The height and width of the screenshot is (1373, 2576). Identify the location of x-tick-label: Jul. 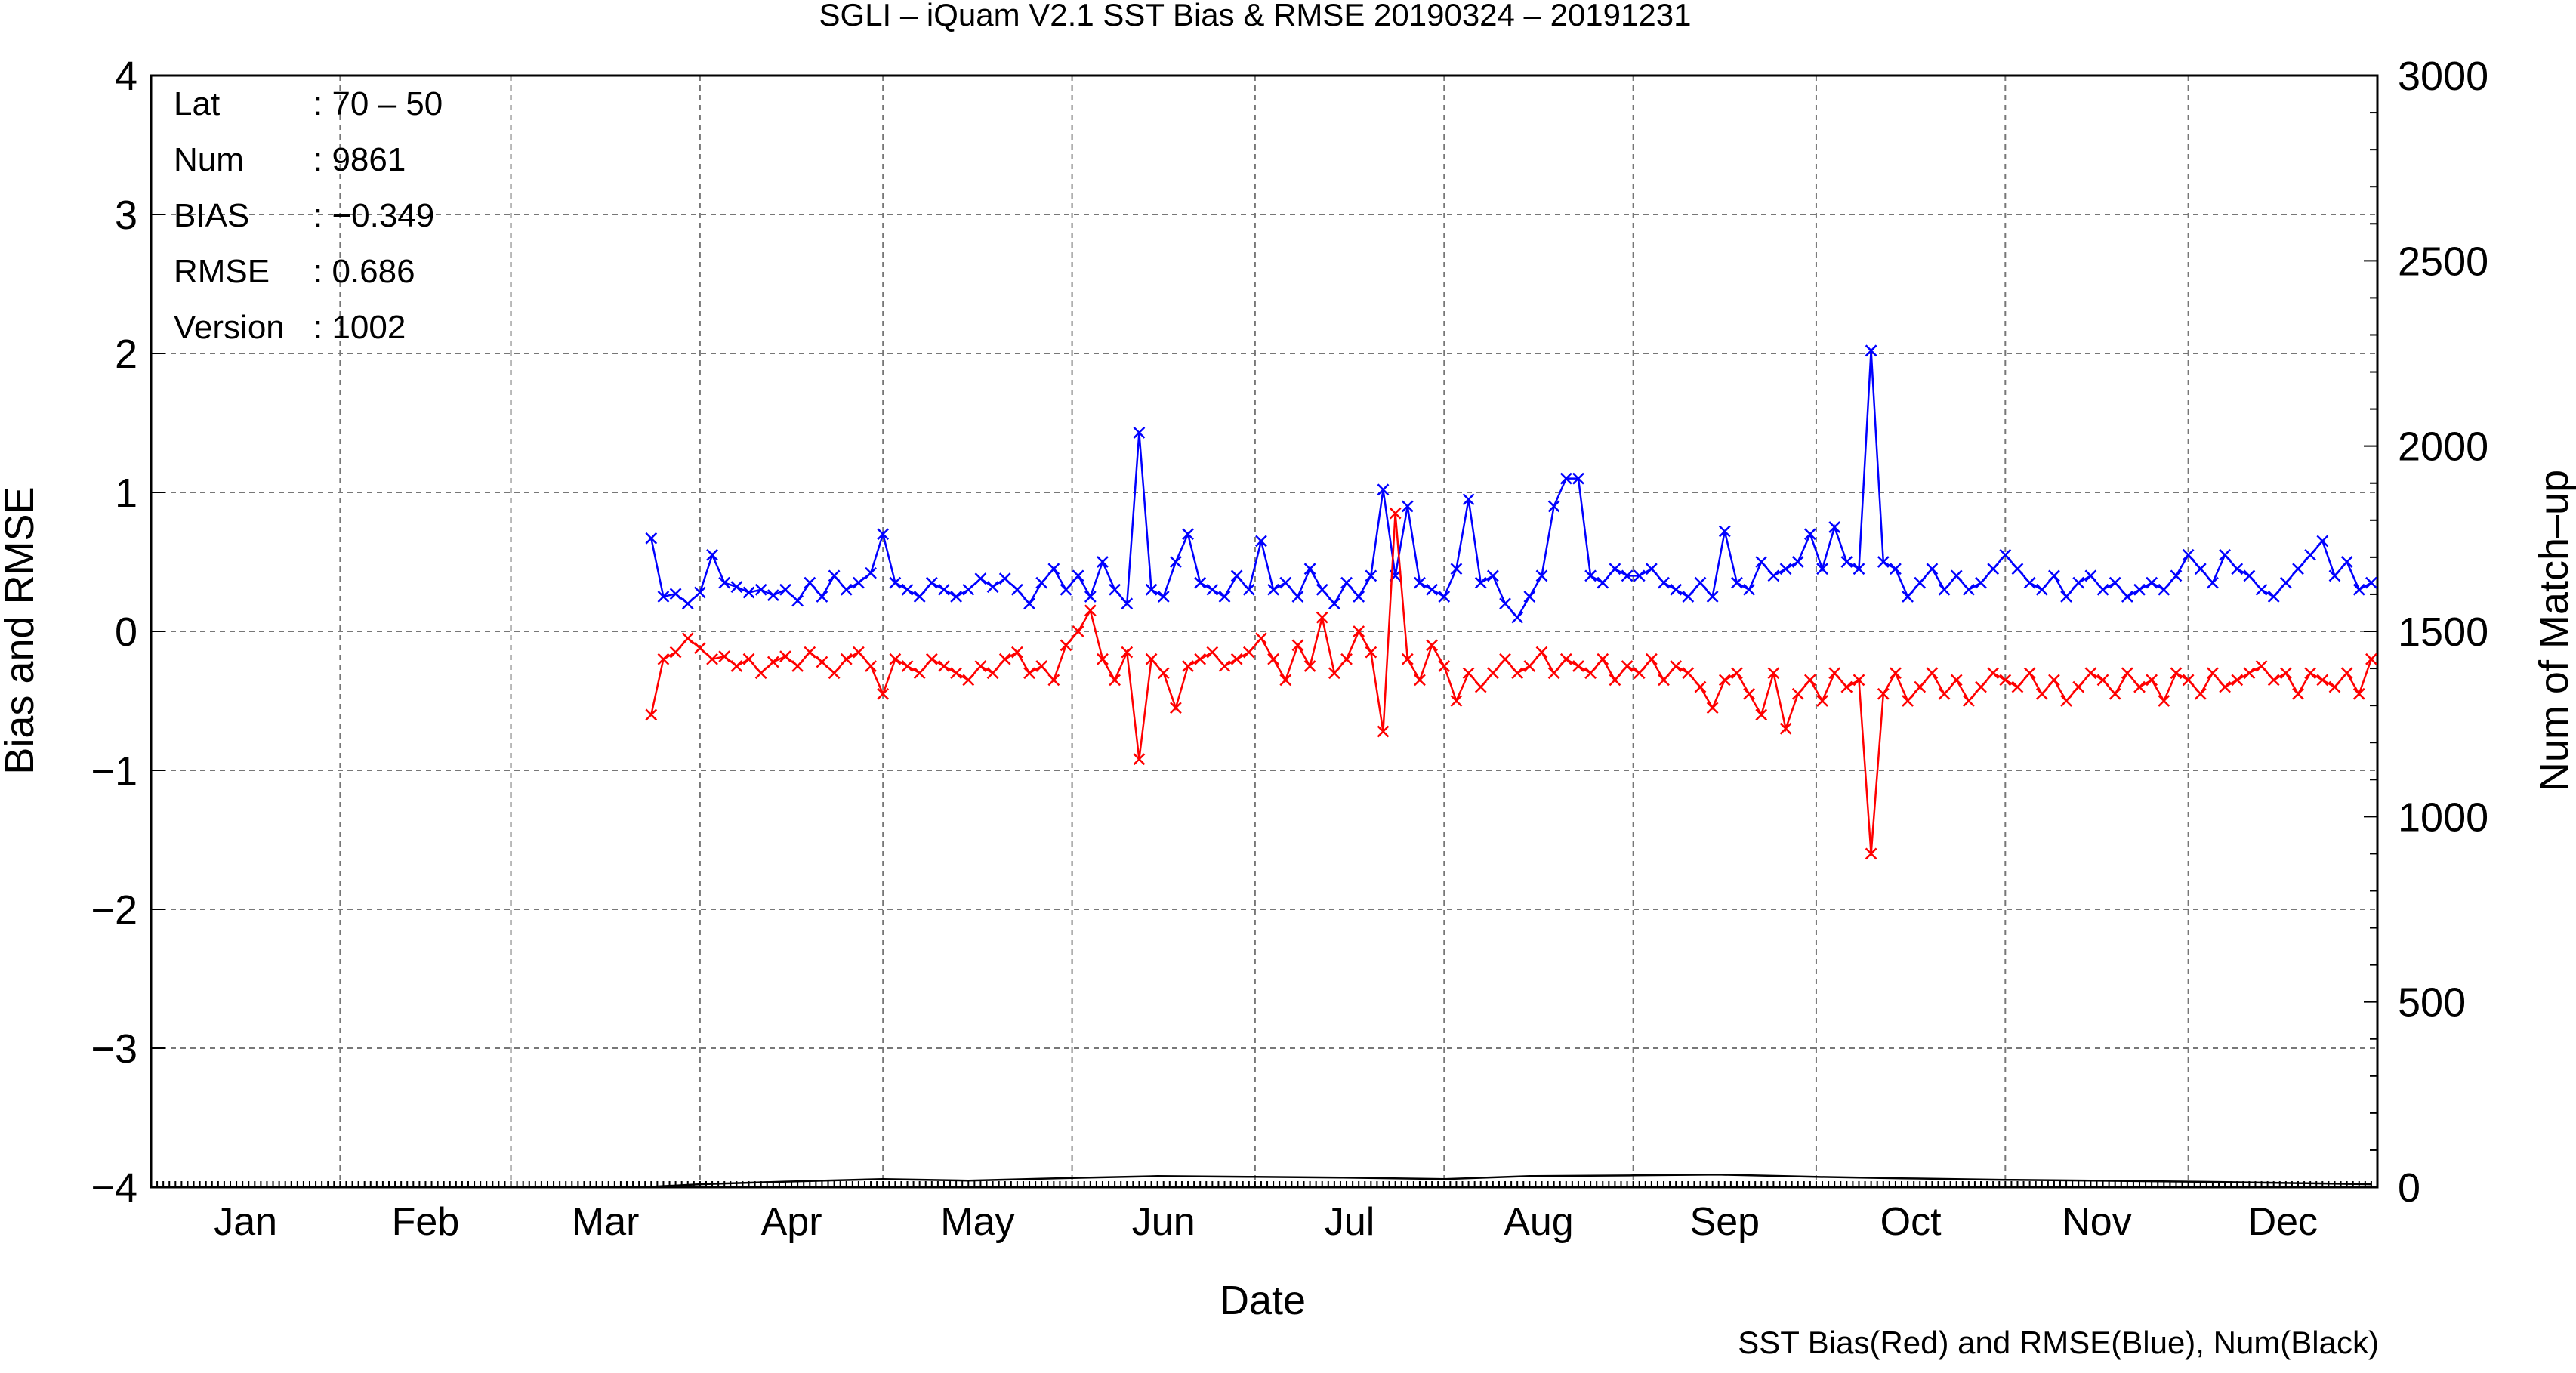
(1349, 1222).